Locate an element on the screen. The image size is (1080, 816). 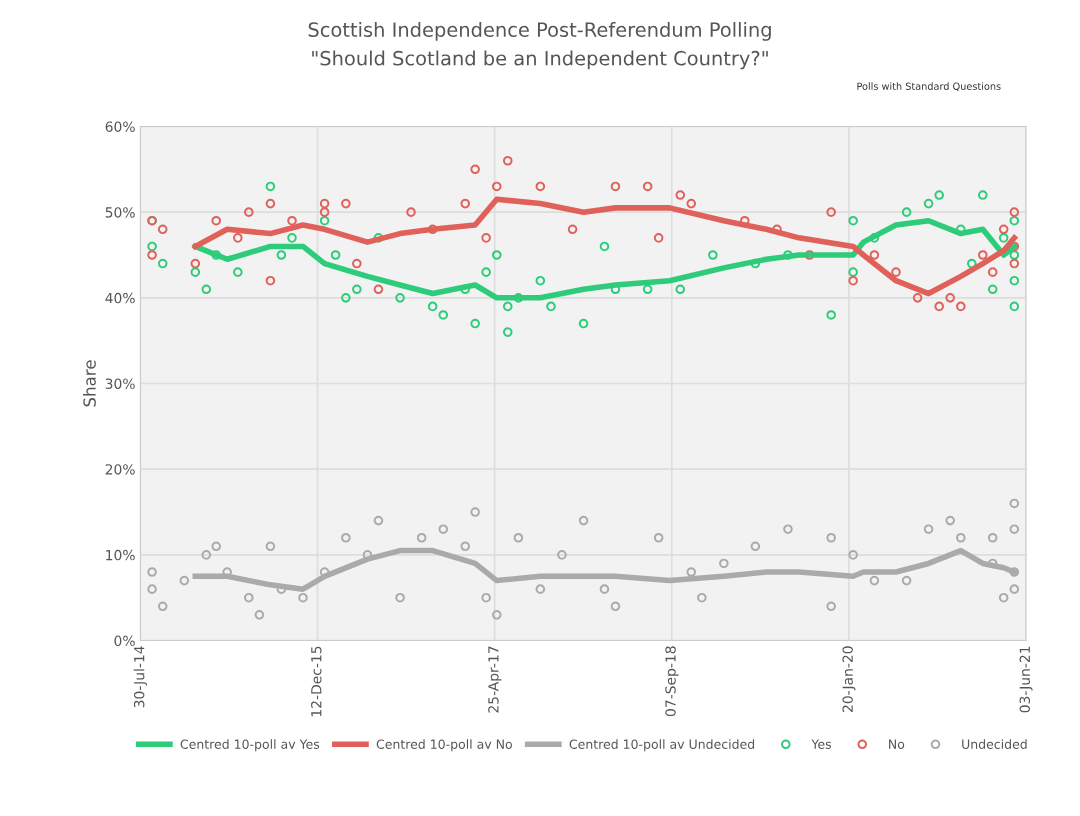
y-tick-label: 40% is located at coordinates (120, 298).